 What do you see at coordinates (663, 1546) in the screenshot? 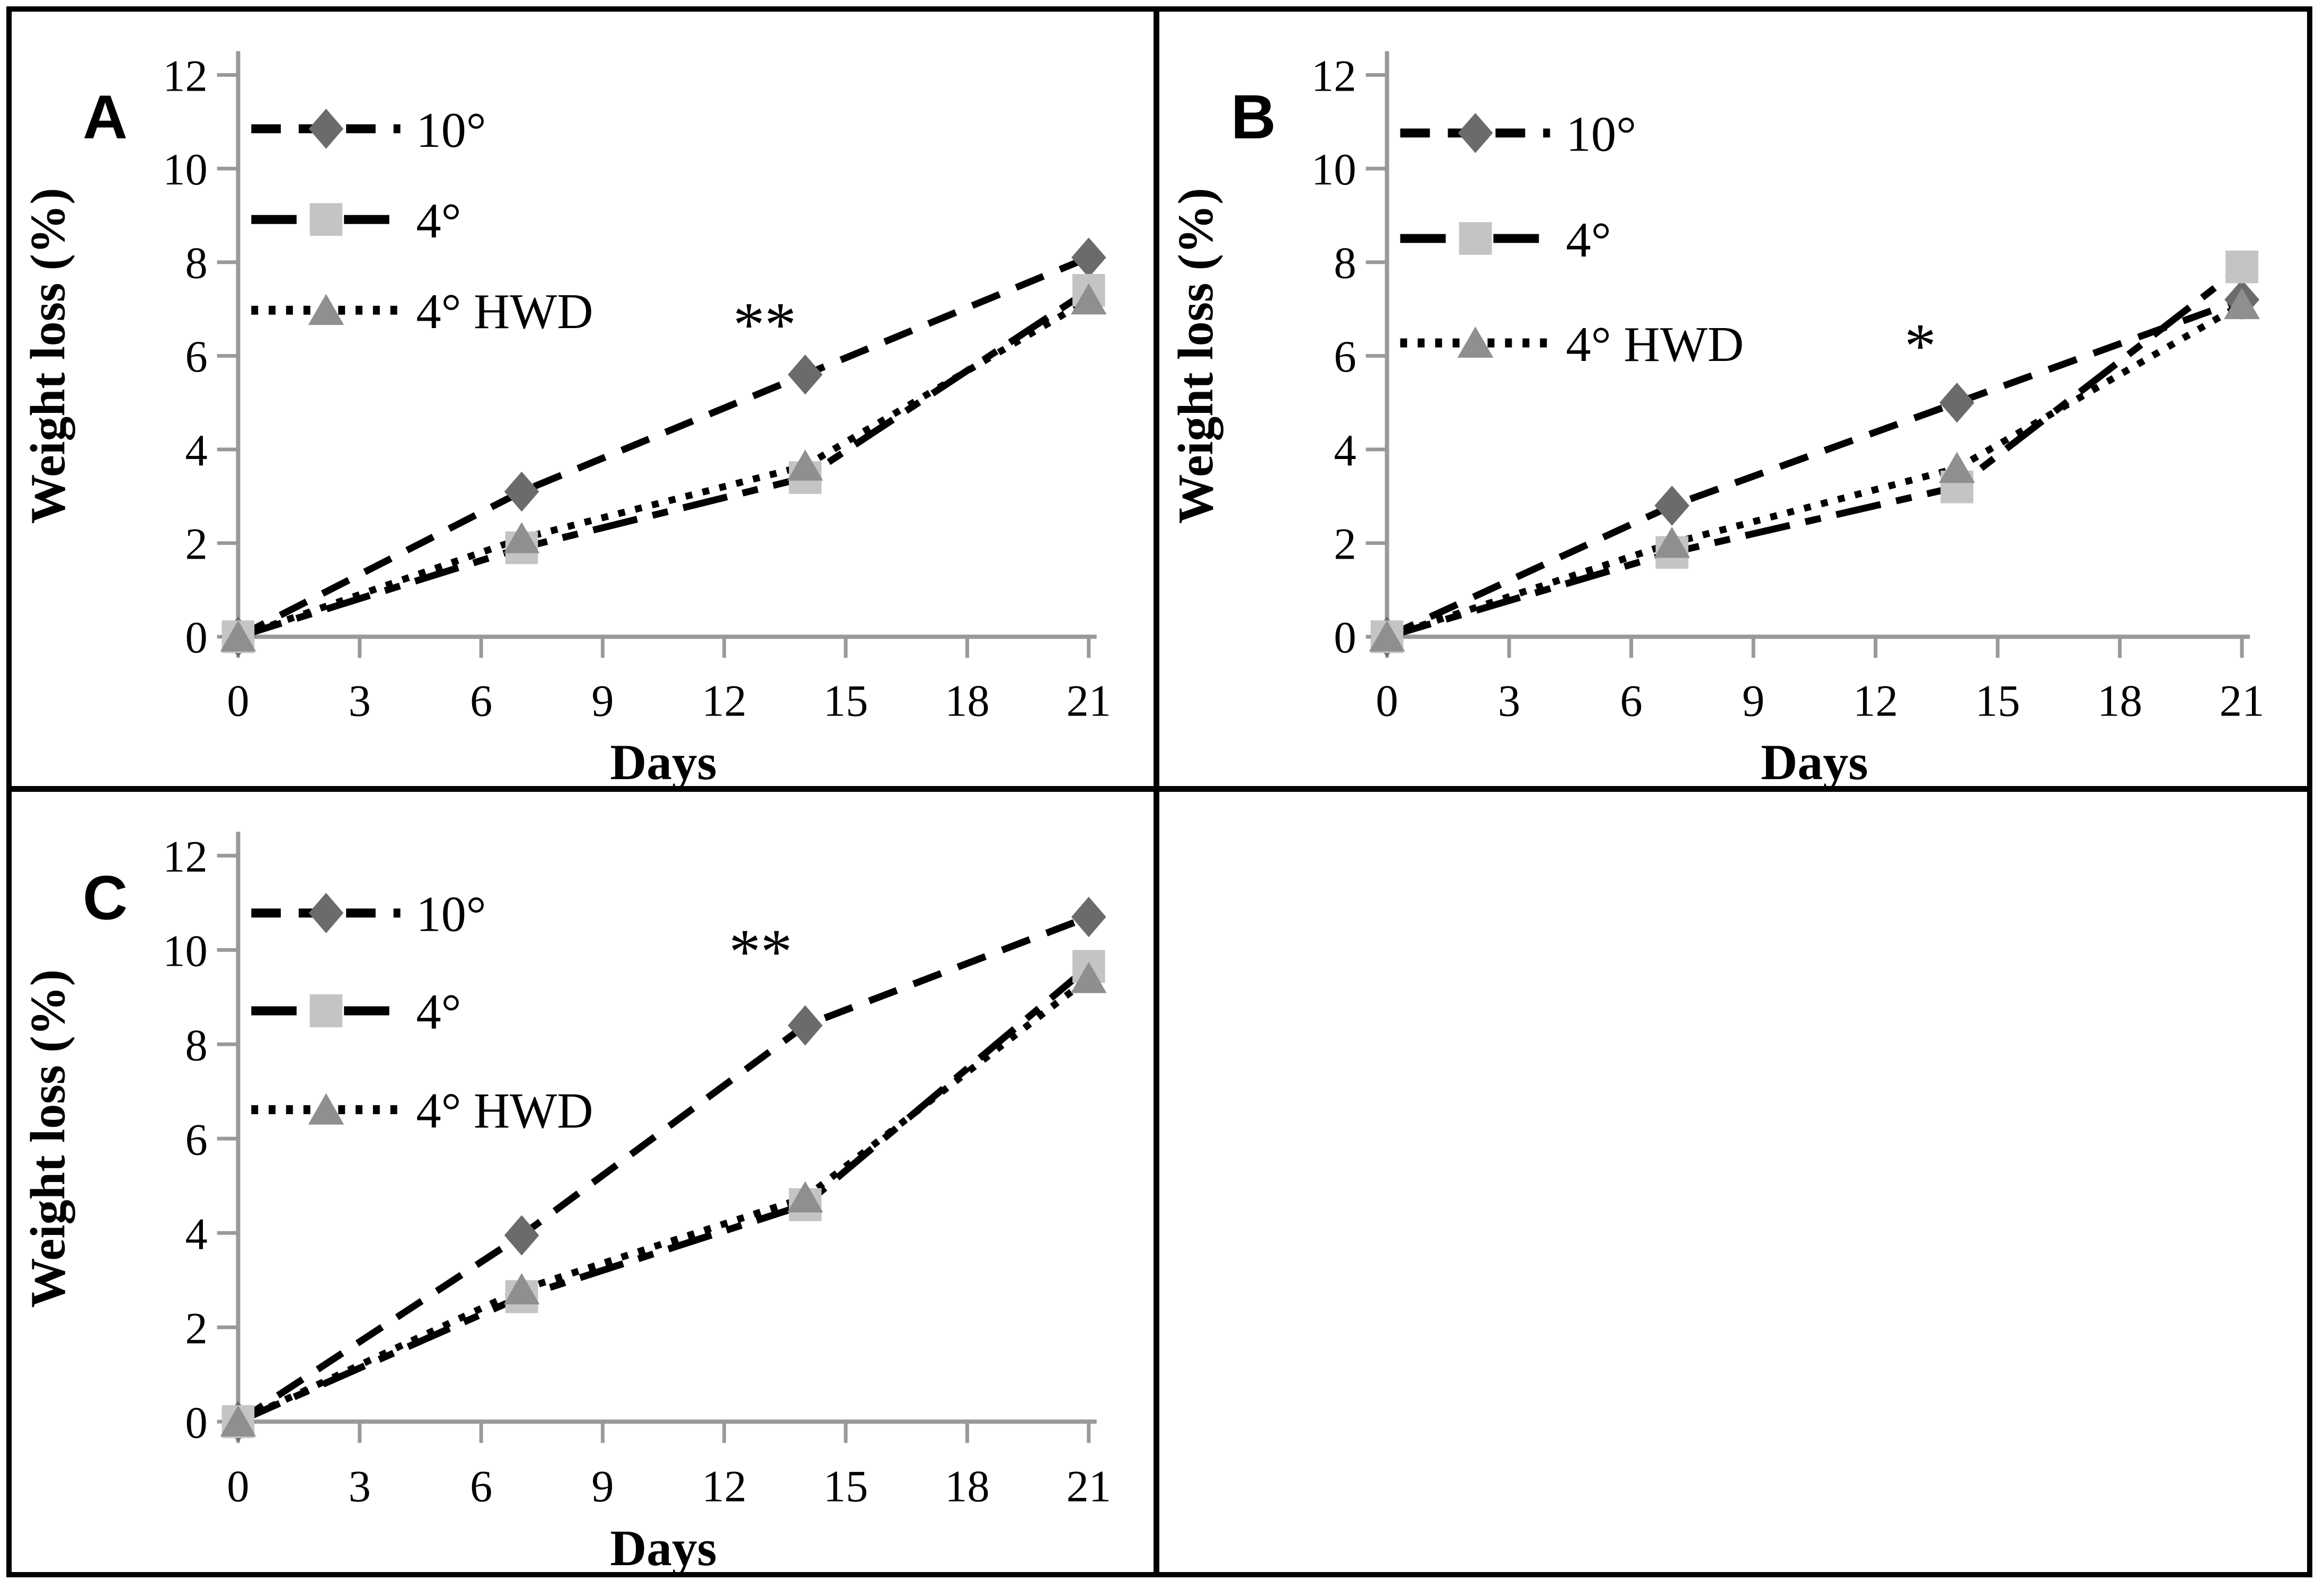
I see `x-axis-title: Days` at bounding box center [663, 1546].